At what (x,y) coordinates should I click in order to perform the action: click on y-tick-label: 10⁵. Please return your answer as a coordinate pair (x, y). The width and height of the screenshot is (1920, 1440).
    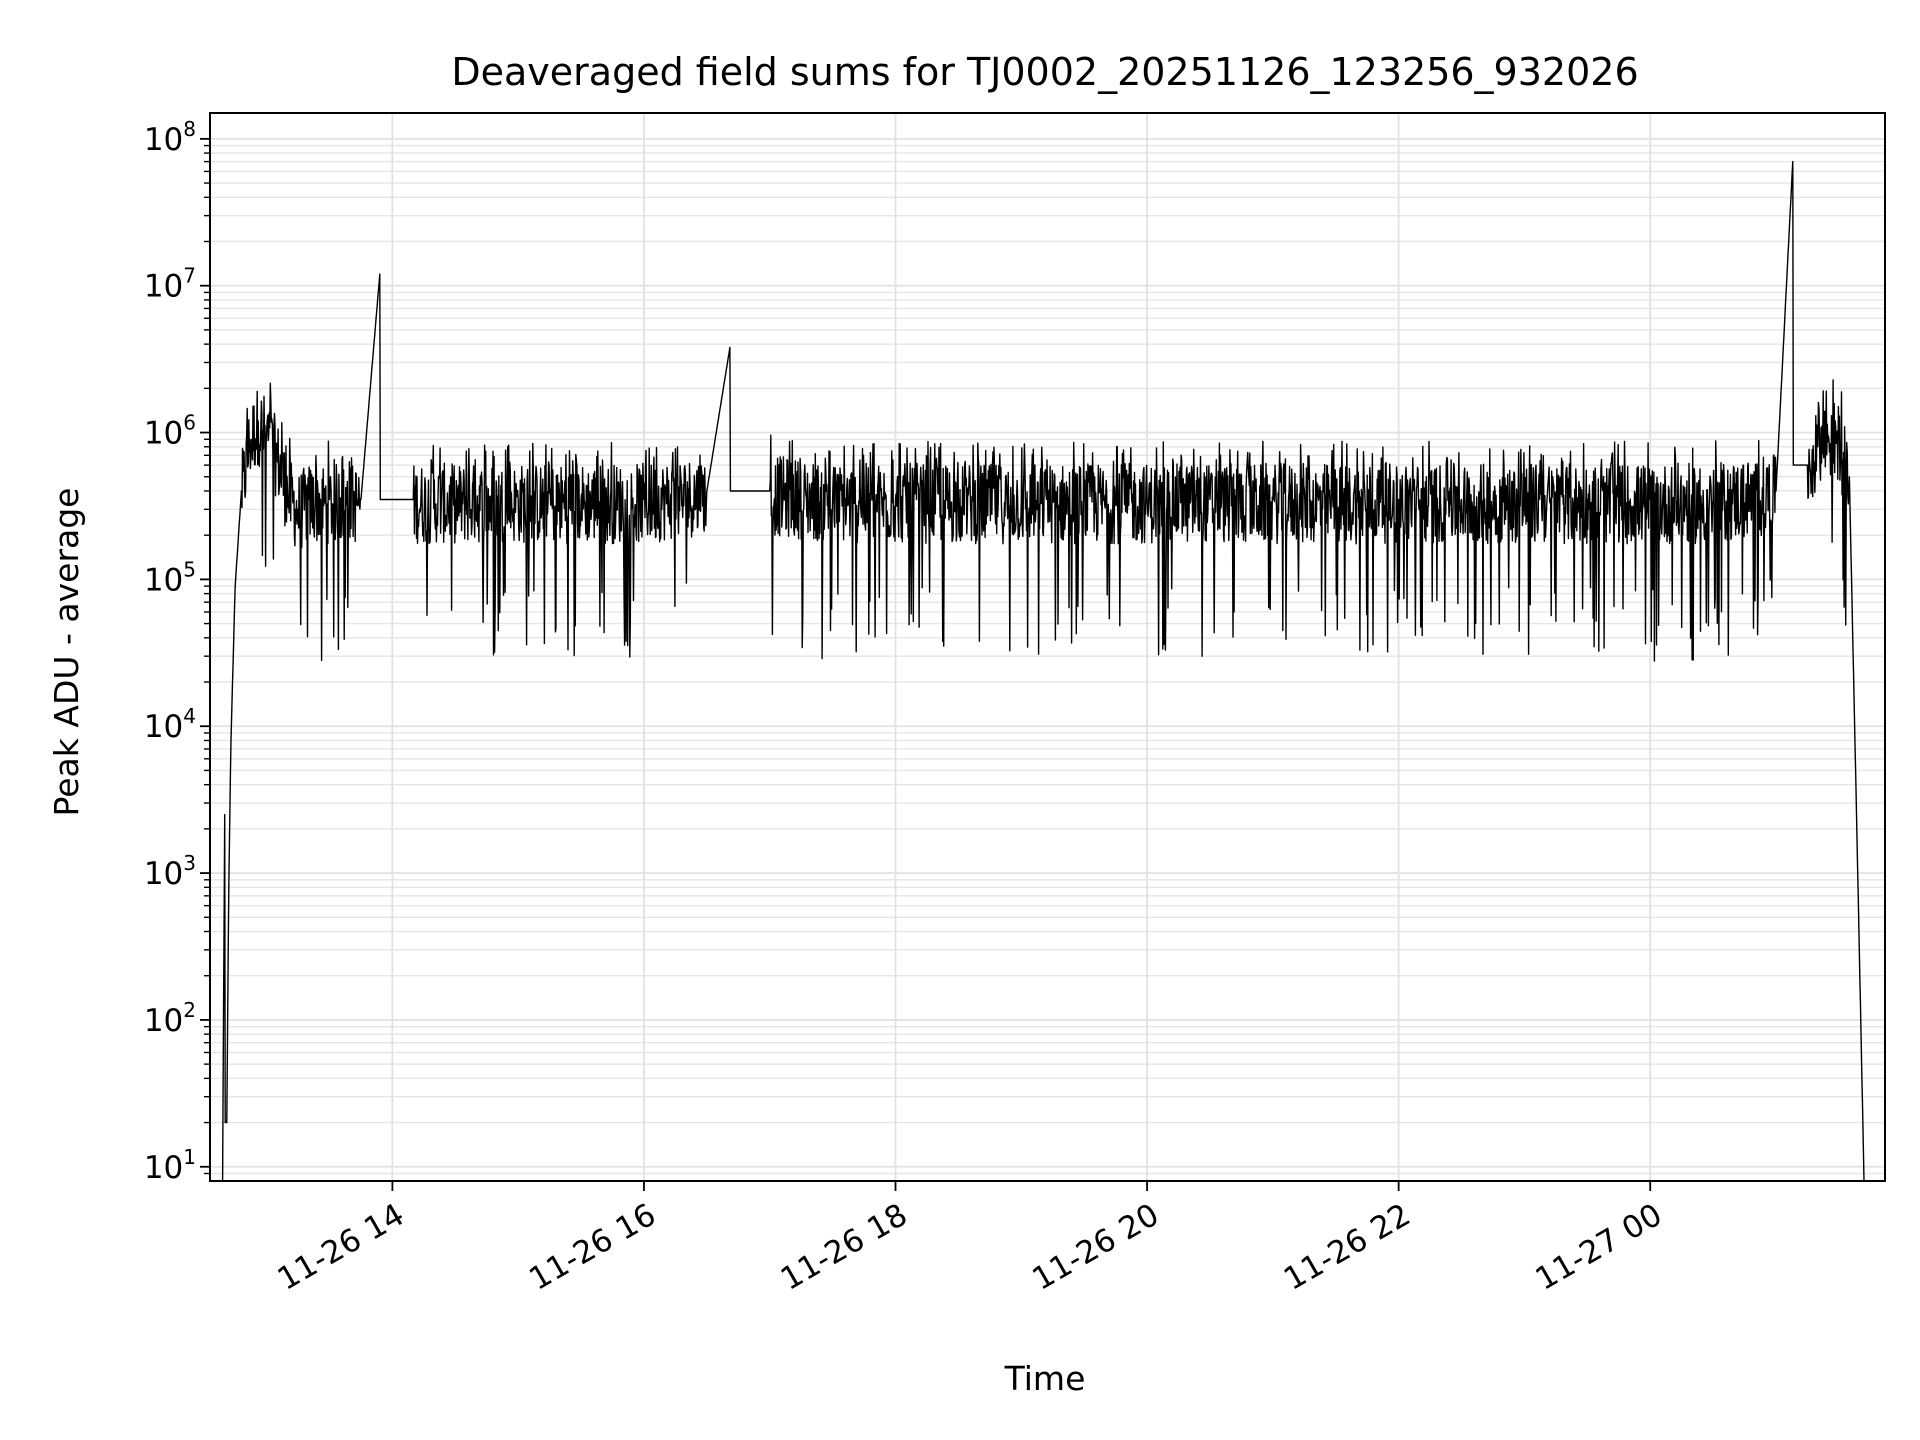
    Looking at the image, I should click on (170, 577).